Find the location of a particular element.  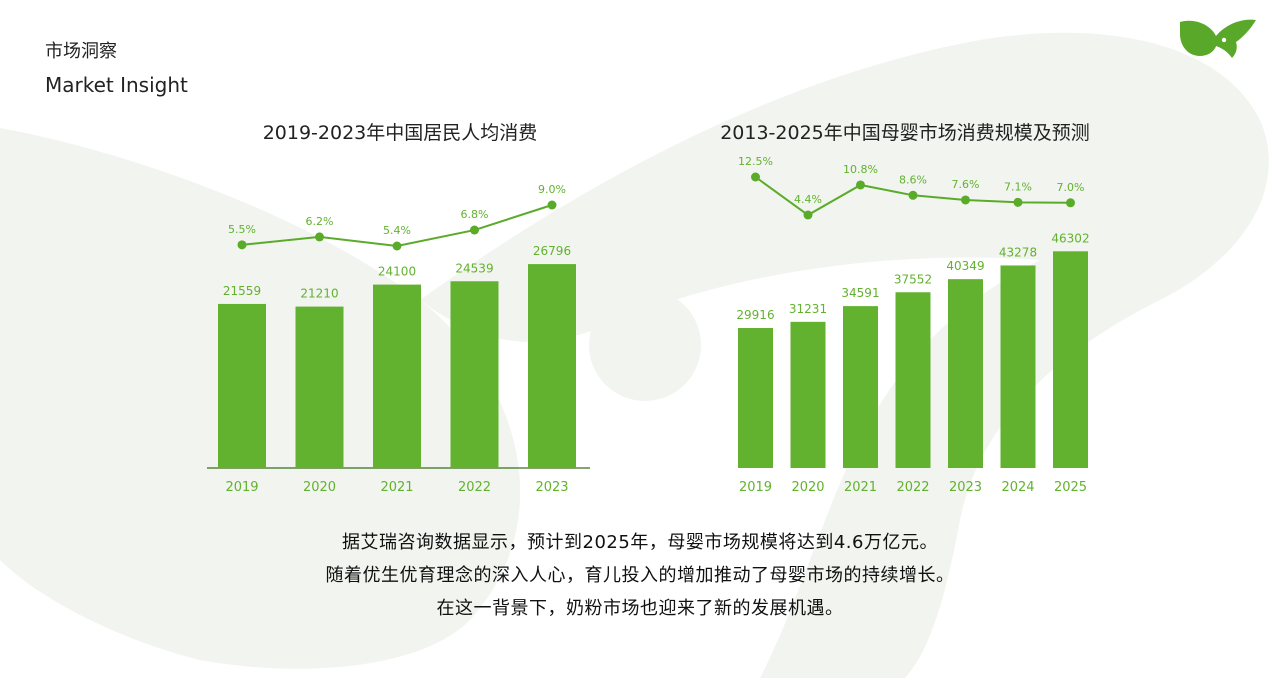

chart-1-category-2023: 2023 is located at coordinates (965, 487).